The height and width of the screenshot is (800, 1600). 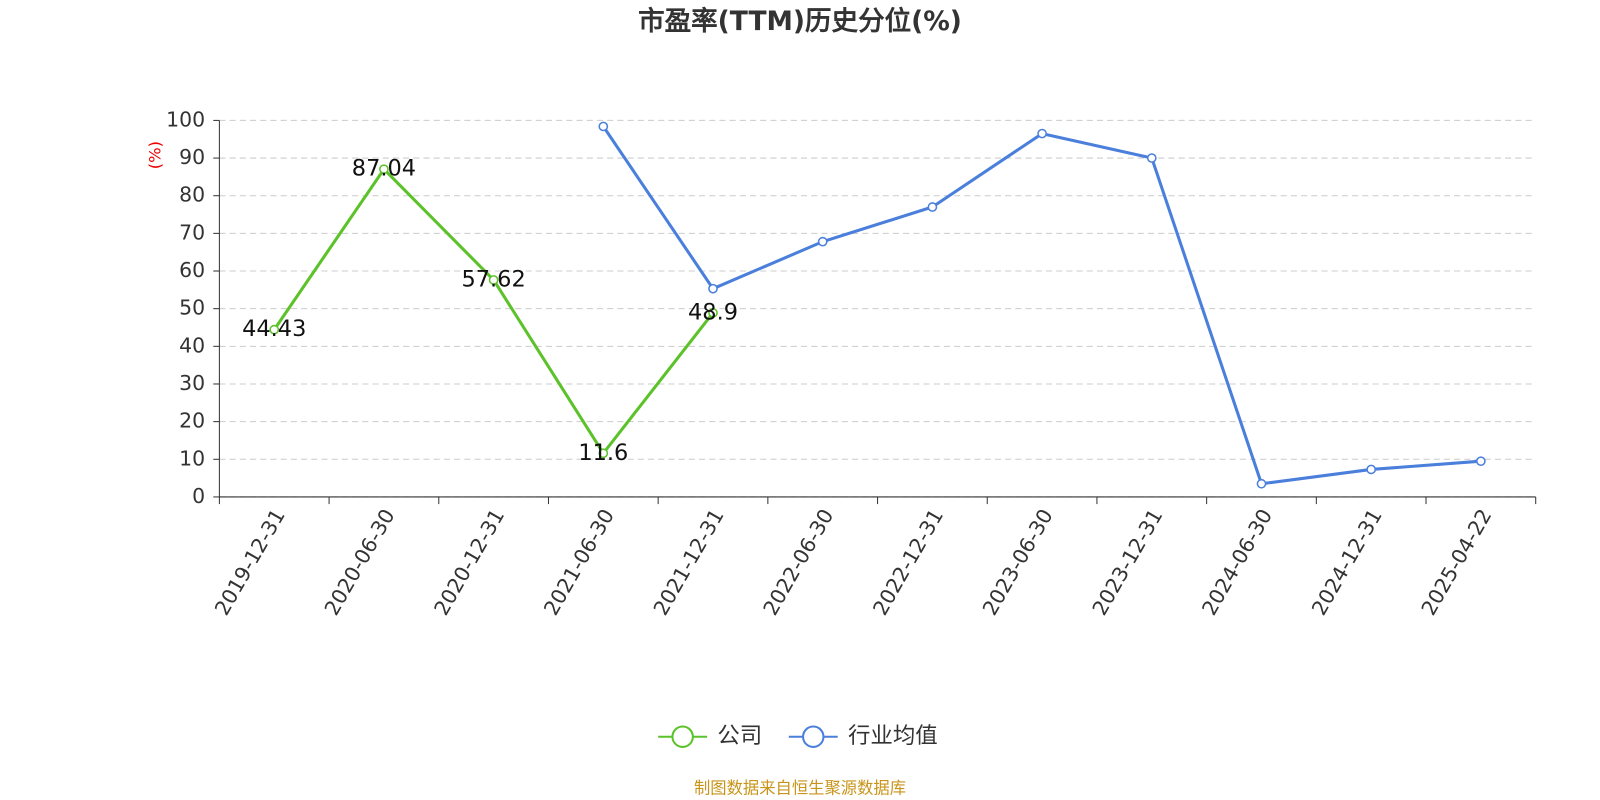 I want to click on x-tick-label: 2023-12-31, so click(x=1127, y=562).